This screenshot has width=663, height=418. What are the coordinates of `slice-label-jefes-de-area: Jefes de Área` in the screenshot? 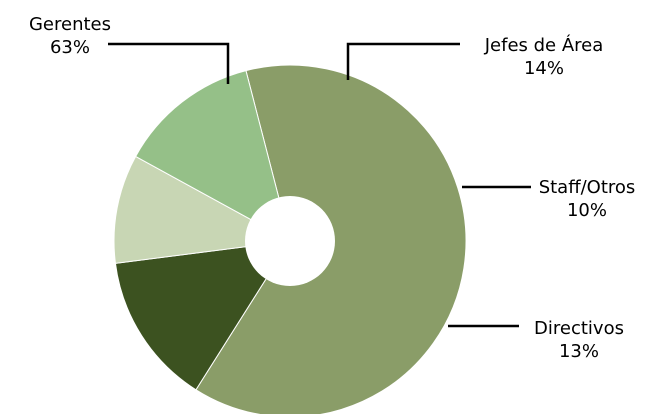 It's located at (544, 45).